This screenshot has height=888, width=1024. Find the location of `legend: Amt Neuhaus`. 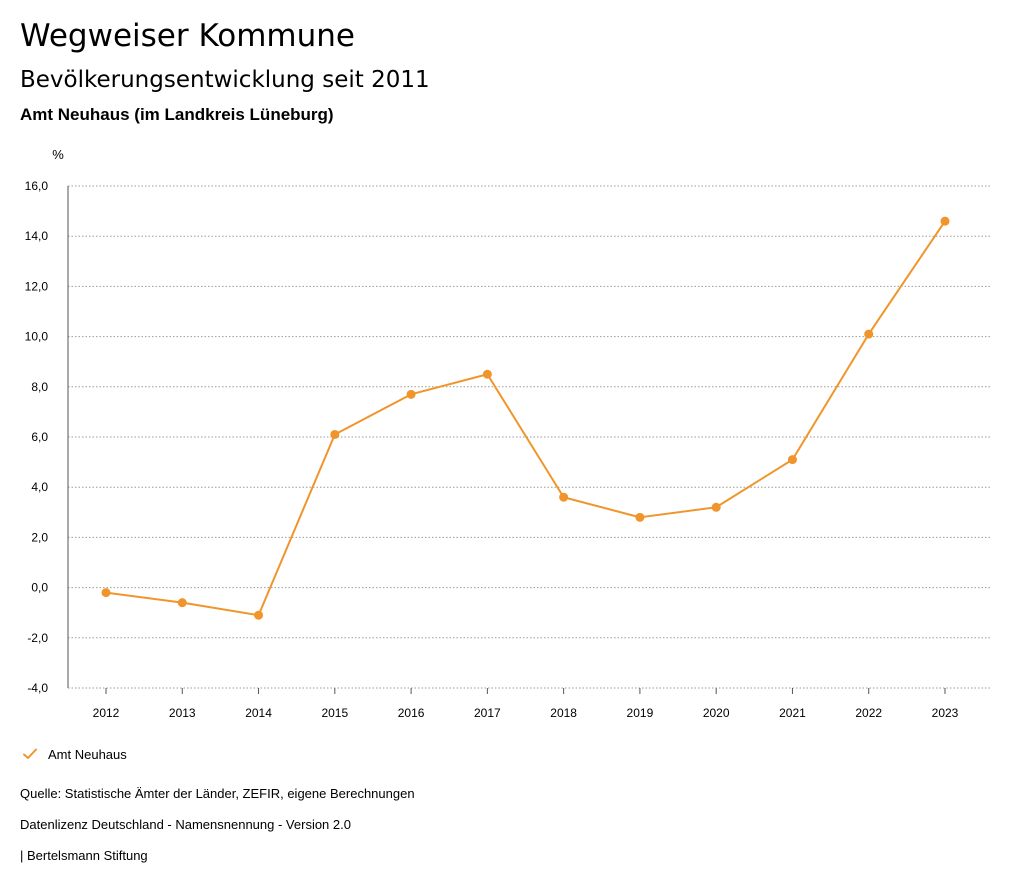

legend: Amt Neuhaus is located at coordinates (74, 754).